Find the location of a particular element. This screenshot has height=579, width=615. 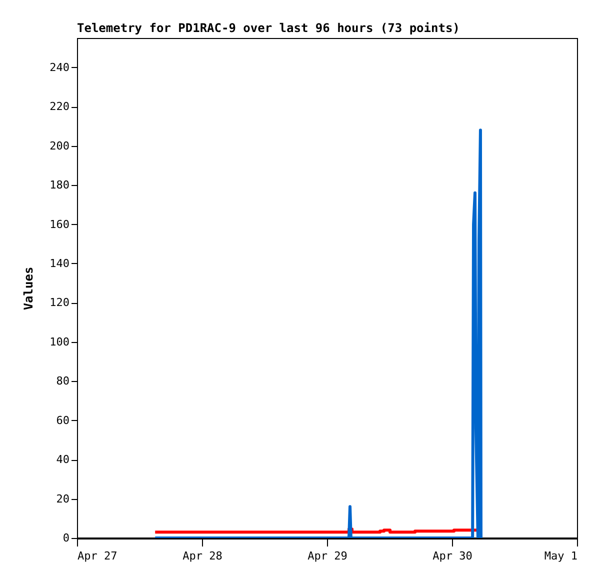

y-tick-label: 220 is located at coordinates (60, 107).